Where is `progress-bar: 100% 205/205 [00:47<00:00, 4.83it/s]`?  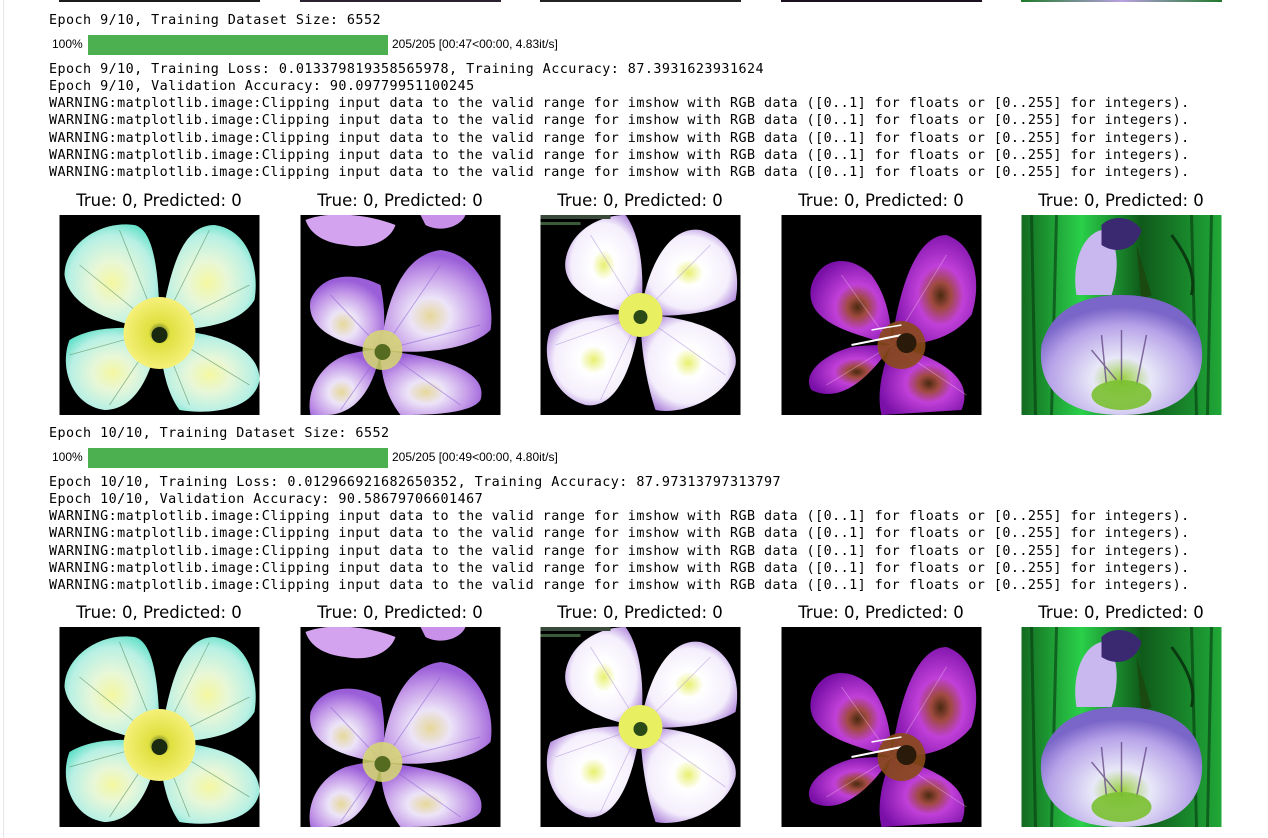
progress-bar: 100% 205/205 [00:47<00:00, 4.83it/s] is located at coordinates (330, 45).